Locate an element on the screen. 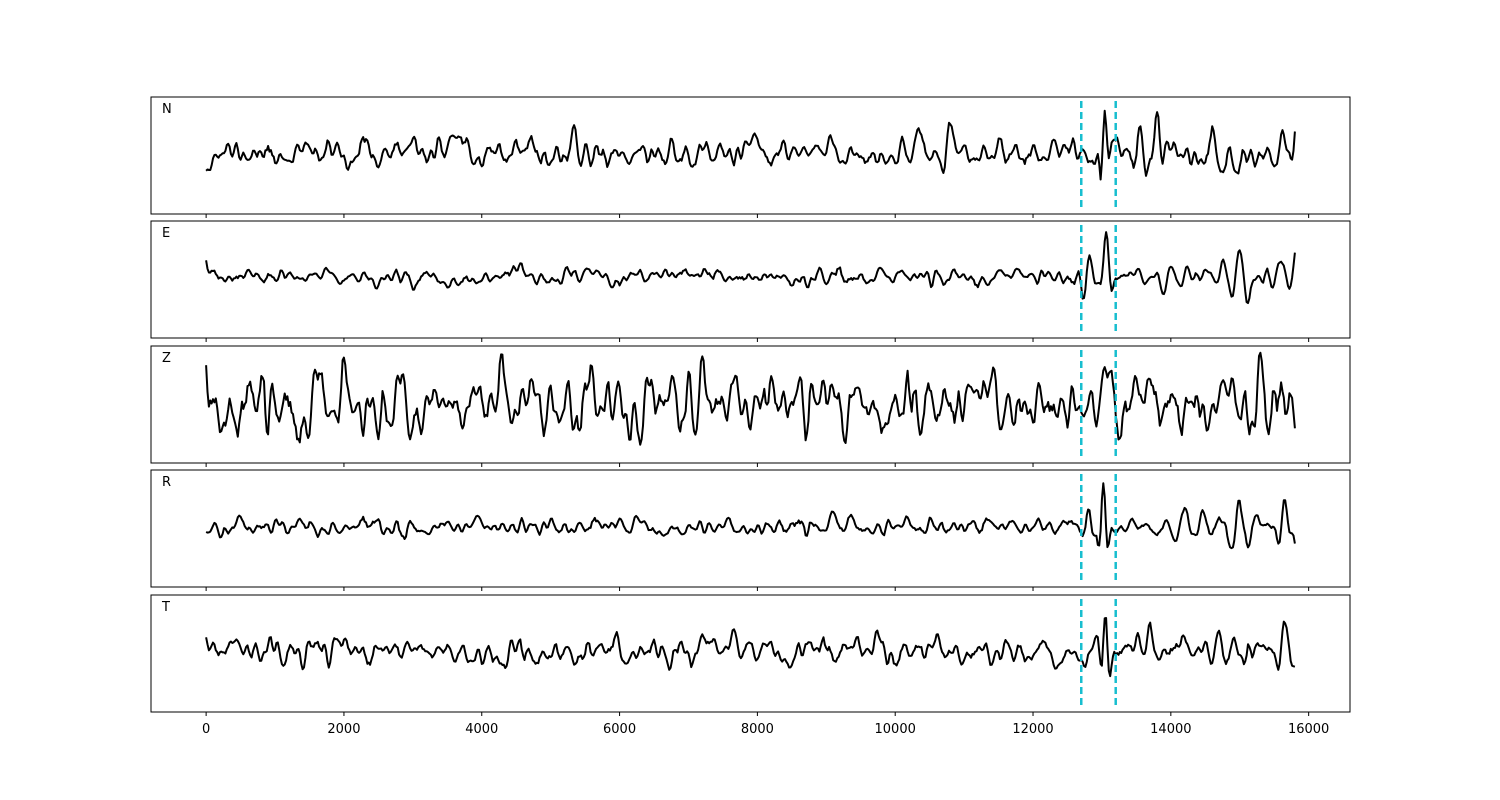 This screenshot has width=1500, height=800. panel-t: T is located at coordinates (750, 655).